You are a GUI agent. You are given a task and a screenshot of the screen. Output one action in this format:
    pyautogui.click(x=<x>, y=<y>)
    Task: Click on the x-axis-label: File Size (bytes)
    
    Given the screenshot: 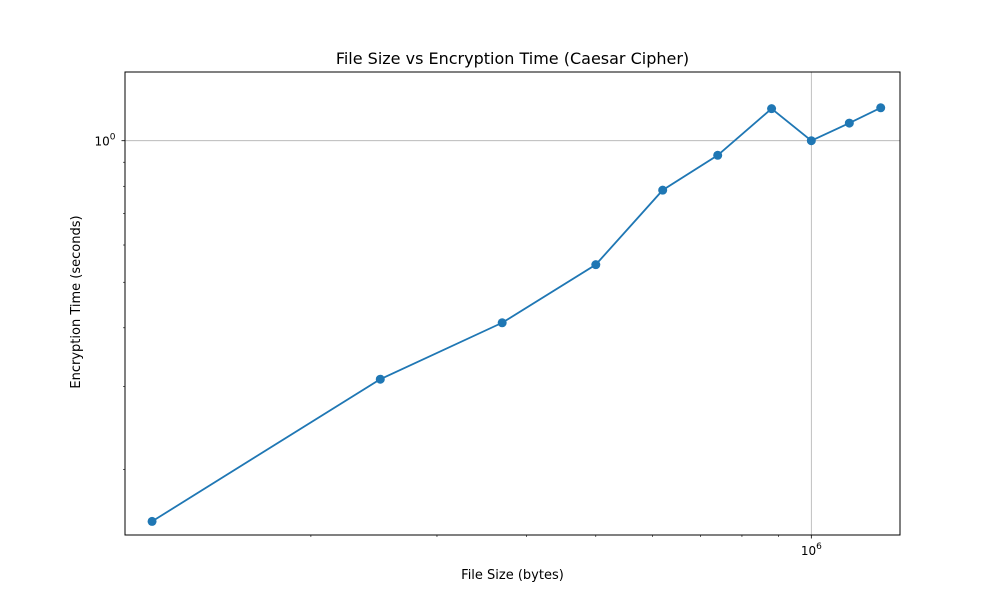 What is the action you would take?
    pyautogui.click(x=512, y=575)
    